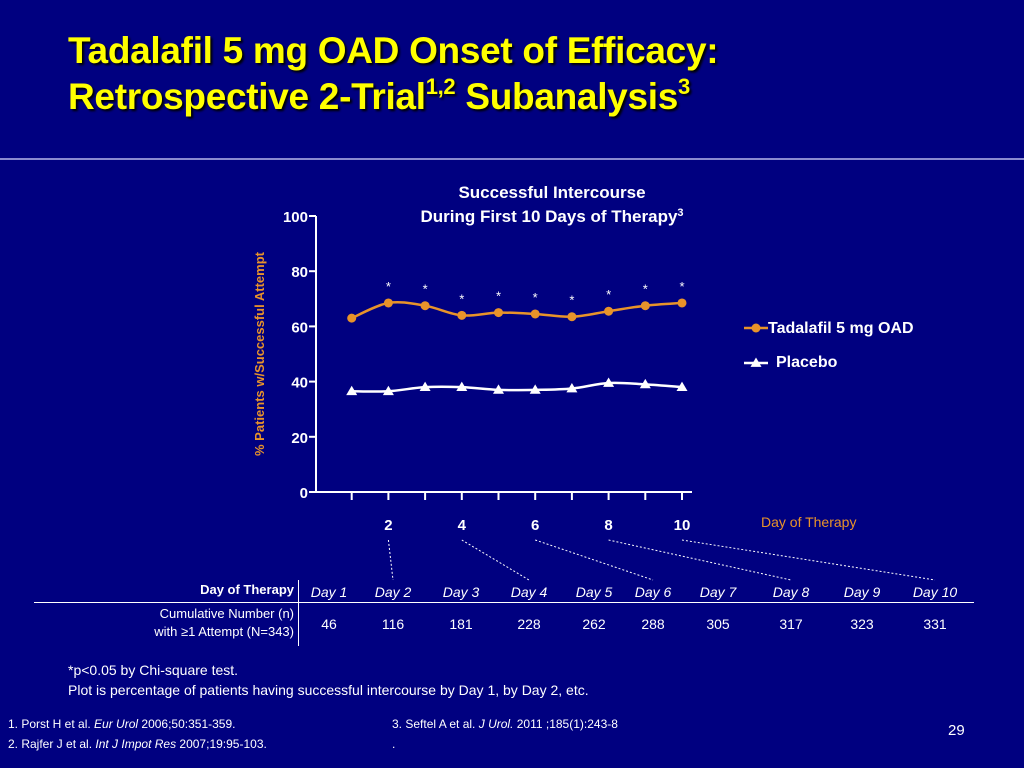 The height and width of the screenshot is (768, 1024). I want to click on slide-title-line1: Tadalafil 5 mg OAD Onset of Efficacy:, so click(393, 50).